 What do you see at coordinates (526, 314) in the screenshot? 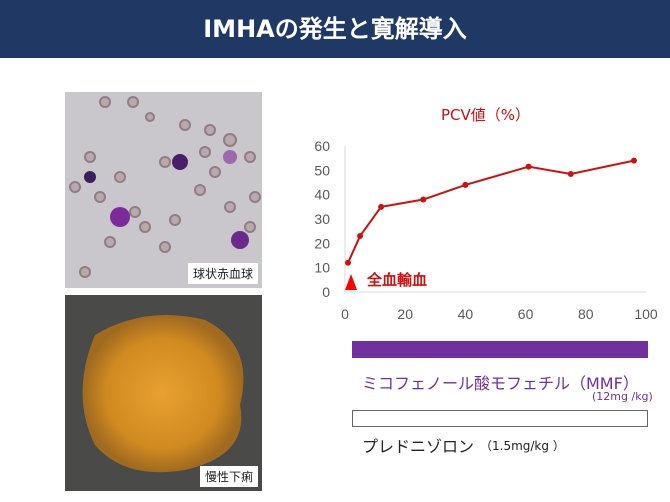
I see `x-tick-label: 60` at bounding box center [526, 314].